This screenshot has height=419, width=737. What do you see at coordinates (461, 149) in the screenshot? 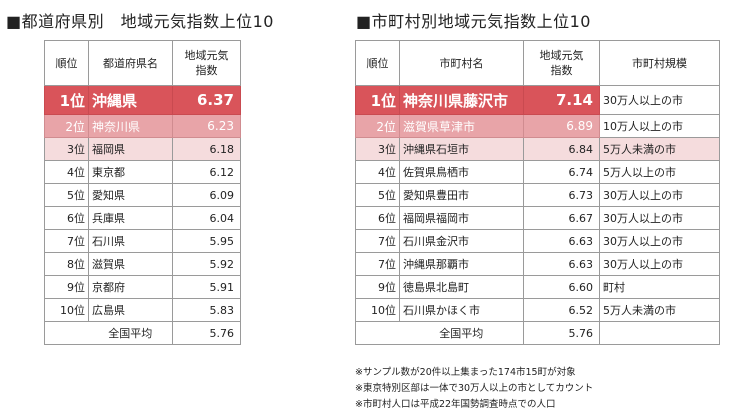
I see `name-cell: 沖縄県石垣市` at bounding box center [461, 149].